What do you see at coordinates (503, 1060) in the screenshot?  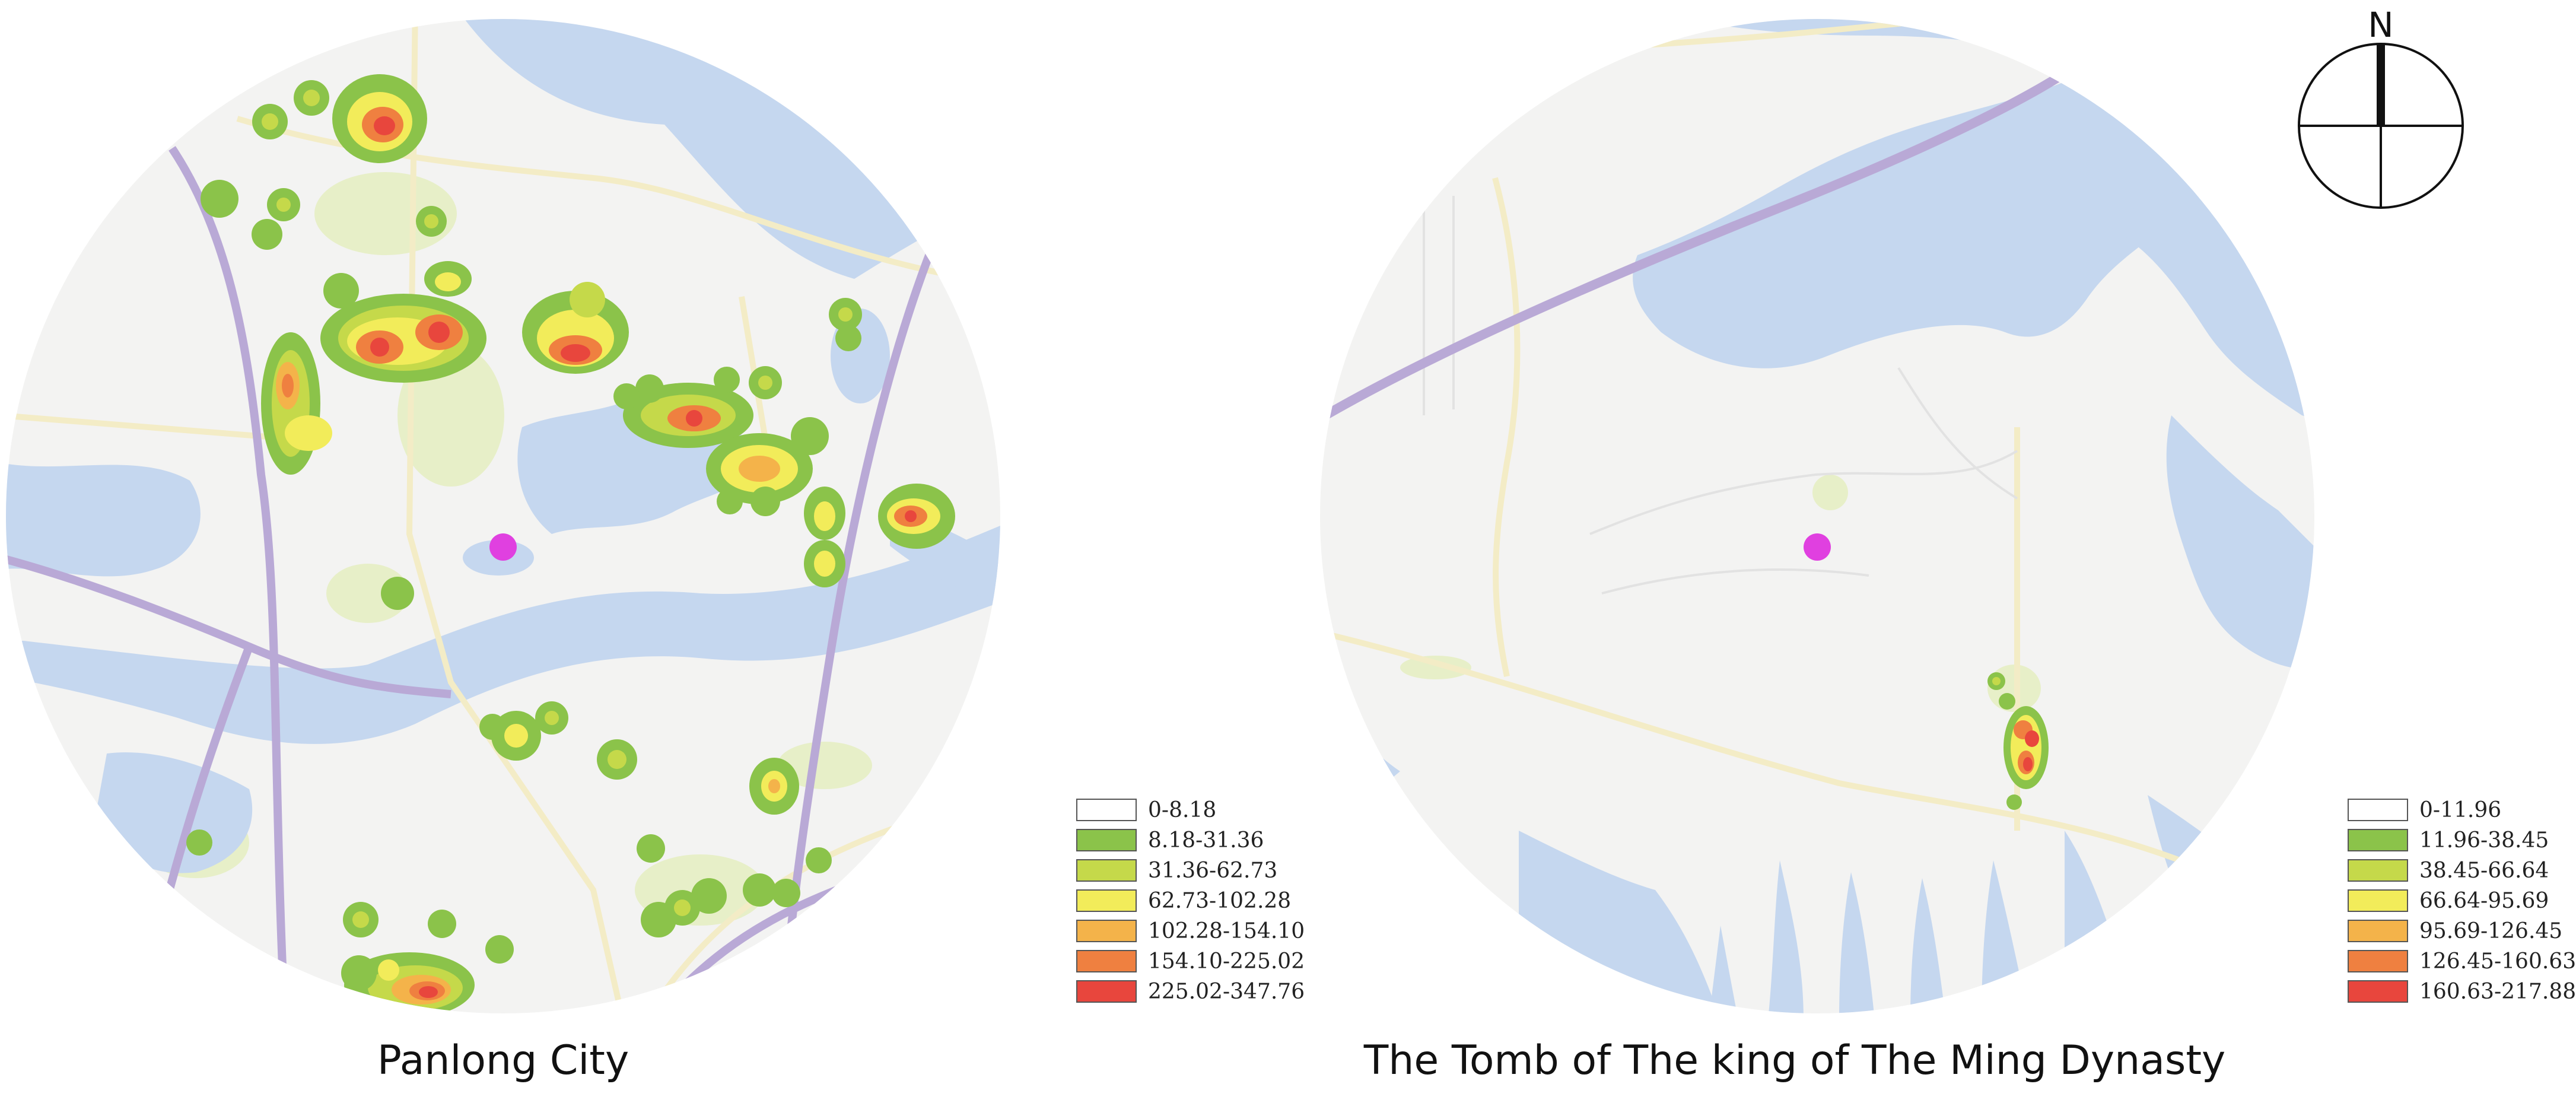 I see `map-title-panlong: Panlong City` at bounding box center [503, 1060].